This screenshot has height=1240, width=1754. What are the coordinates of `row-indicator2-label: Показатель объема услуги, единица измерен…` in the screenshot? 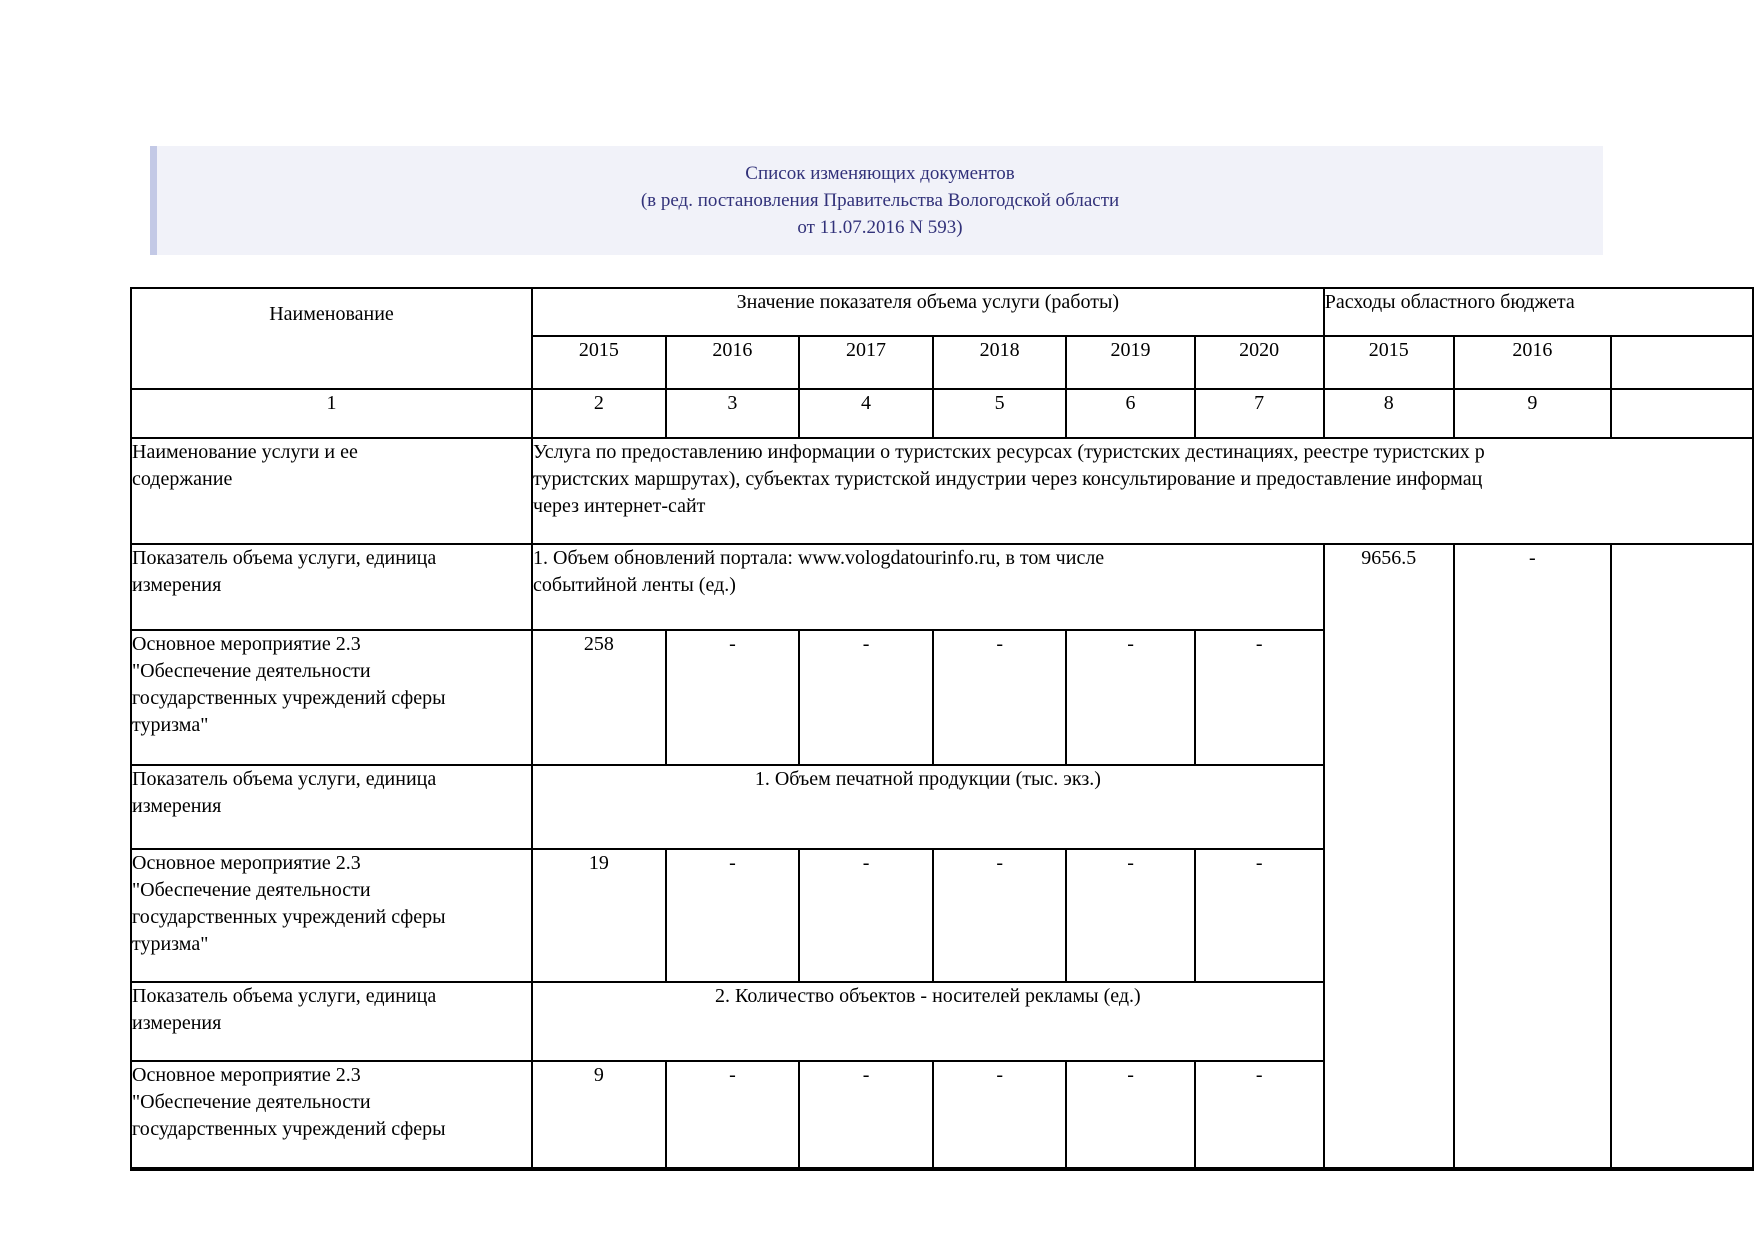 It's located at (332, 807).